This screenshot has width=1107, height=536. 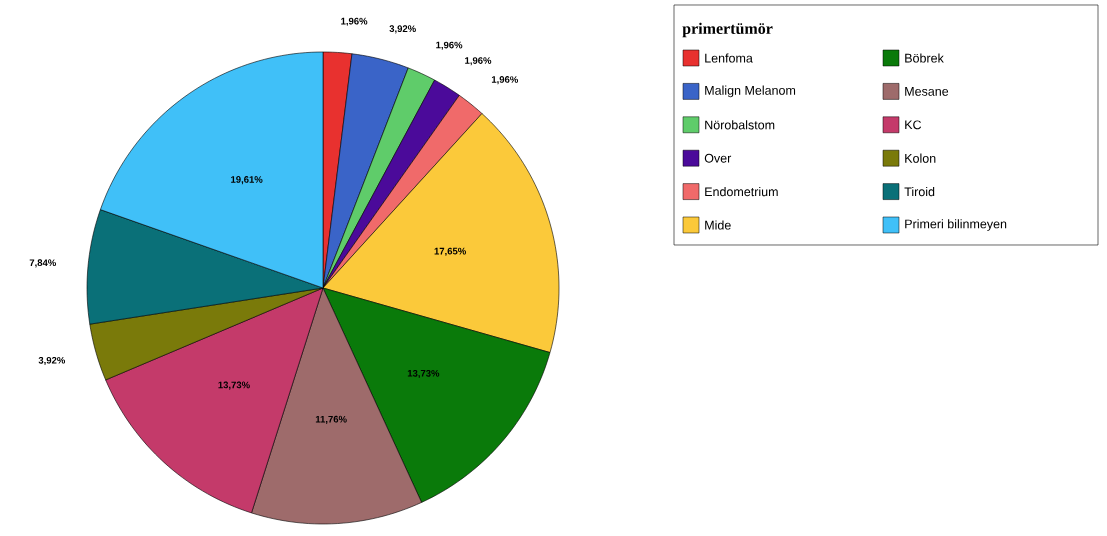 I want to click on legend-label: Primeri bilinmeyen, so click(x=956, y=225).